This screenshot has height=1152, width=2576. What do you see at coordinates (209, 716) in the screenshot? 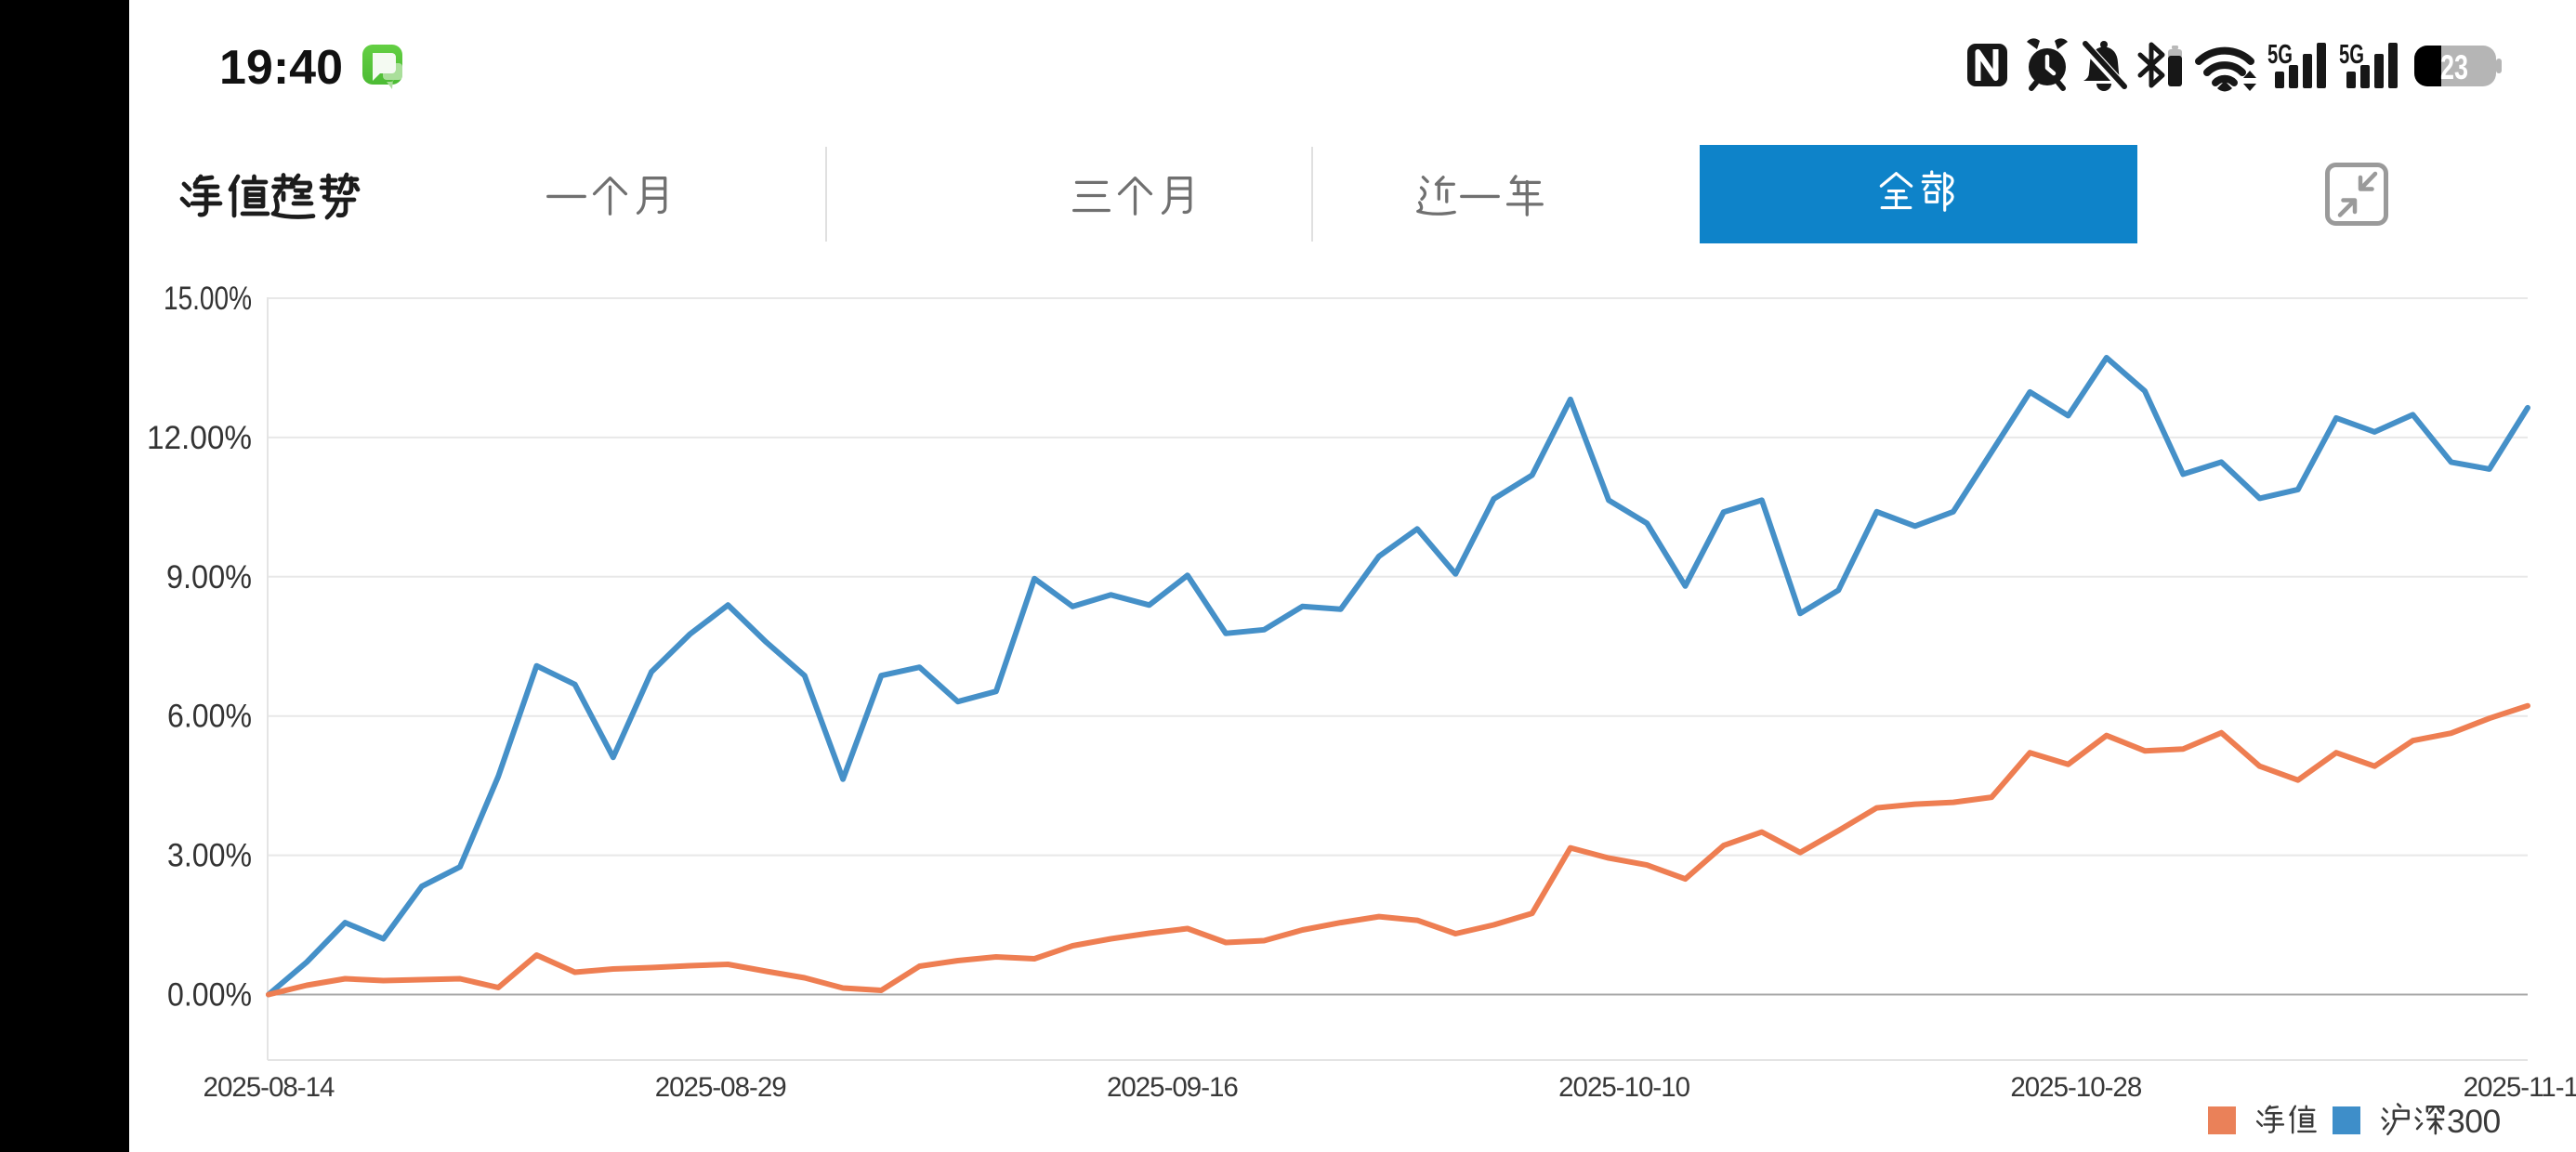
I see `svg-text: 6.00%` at bounding box center [209, 716].